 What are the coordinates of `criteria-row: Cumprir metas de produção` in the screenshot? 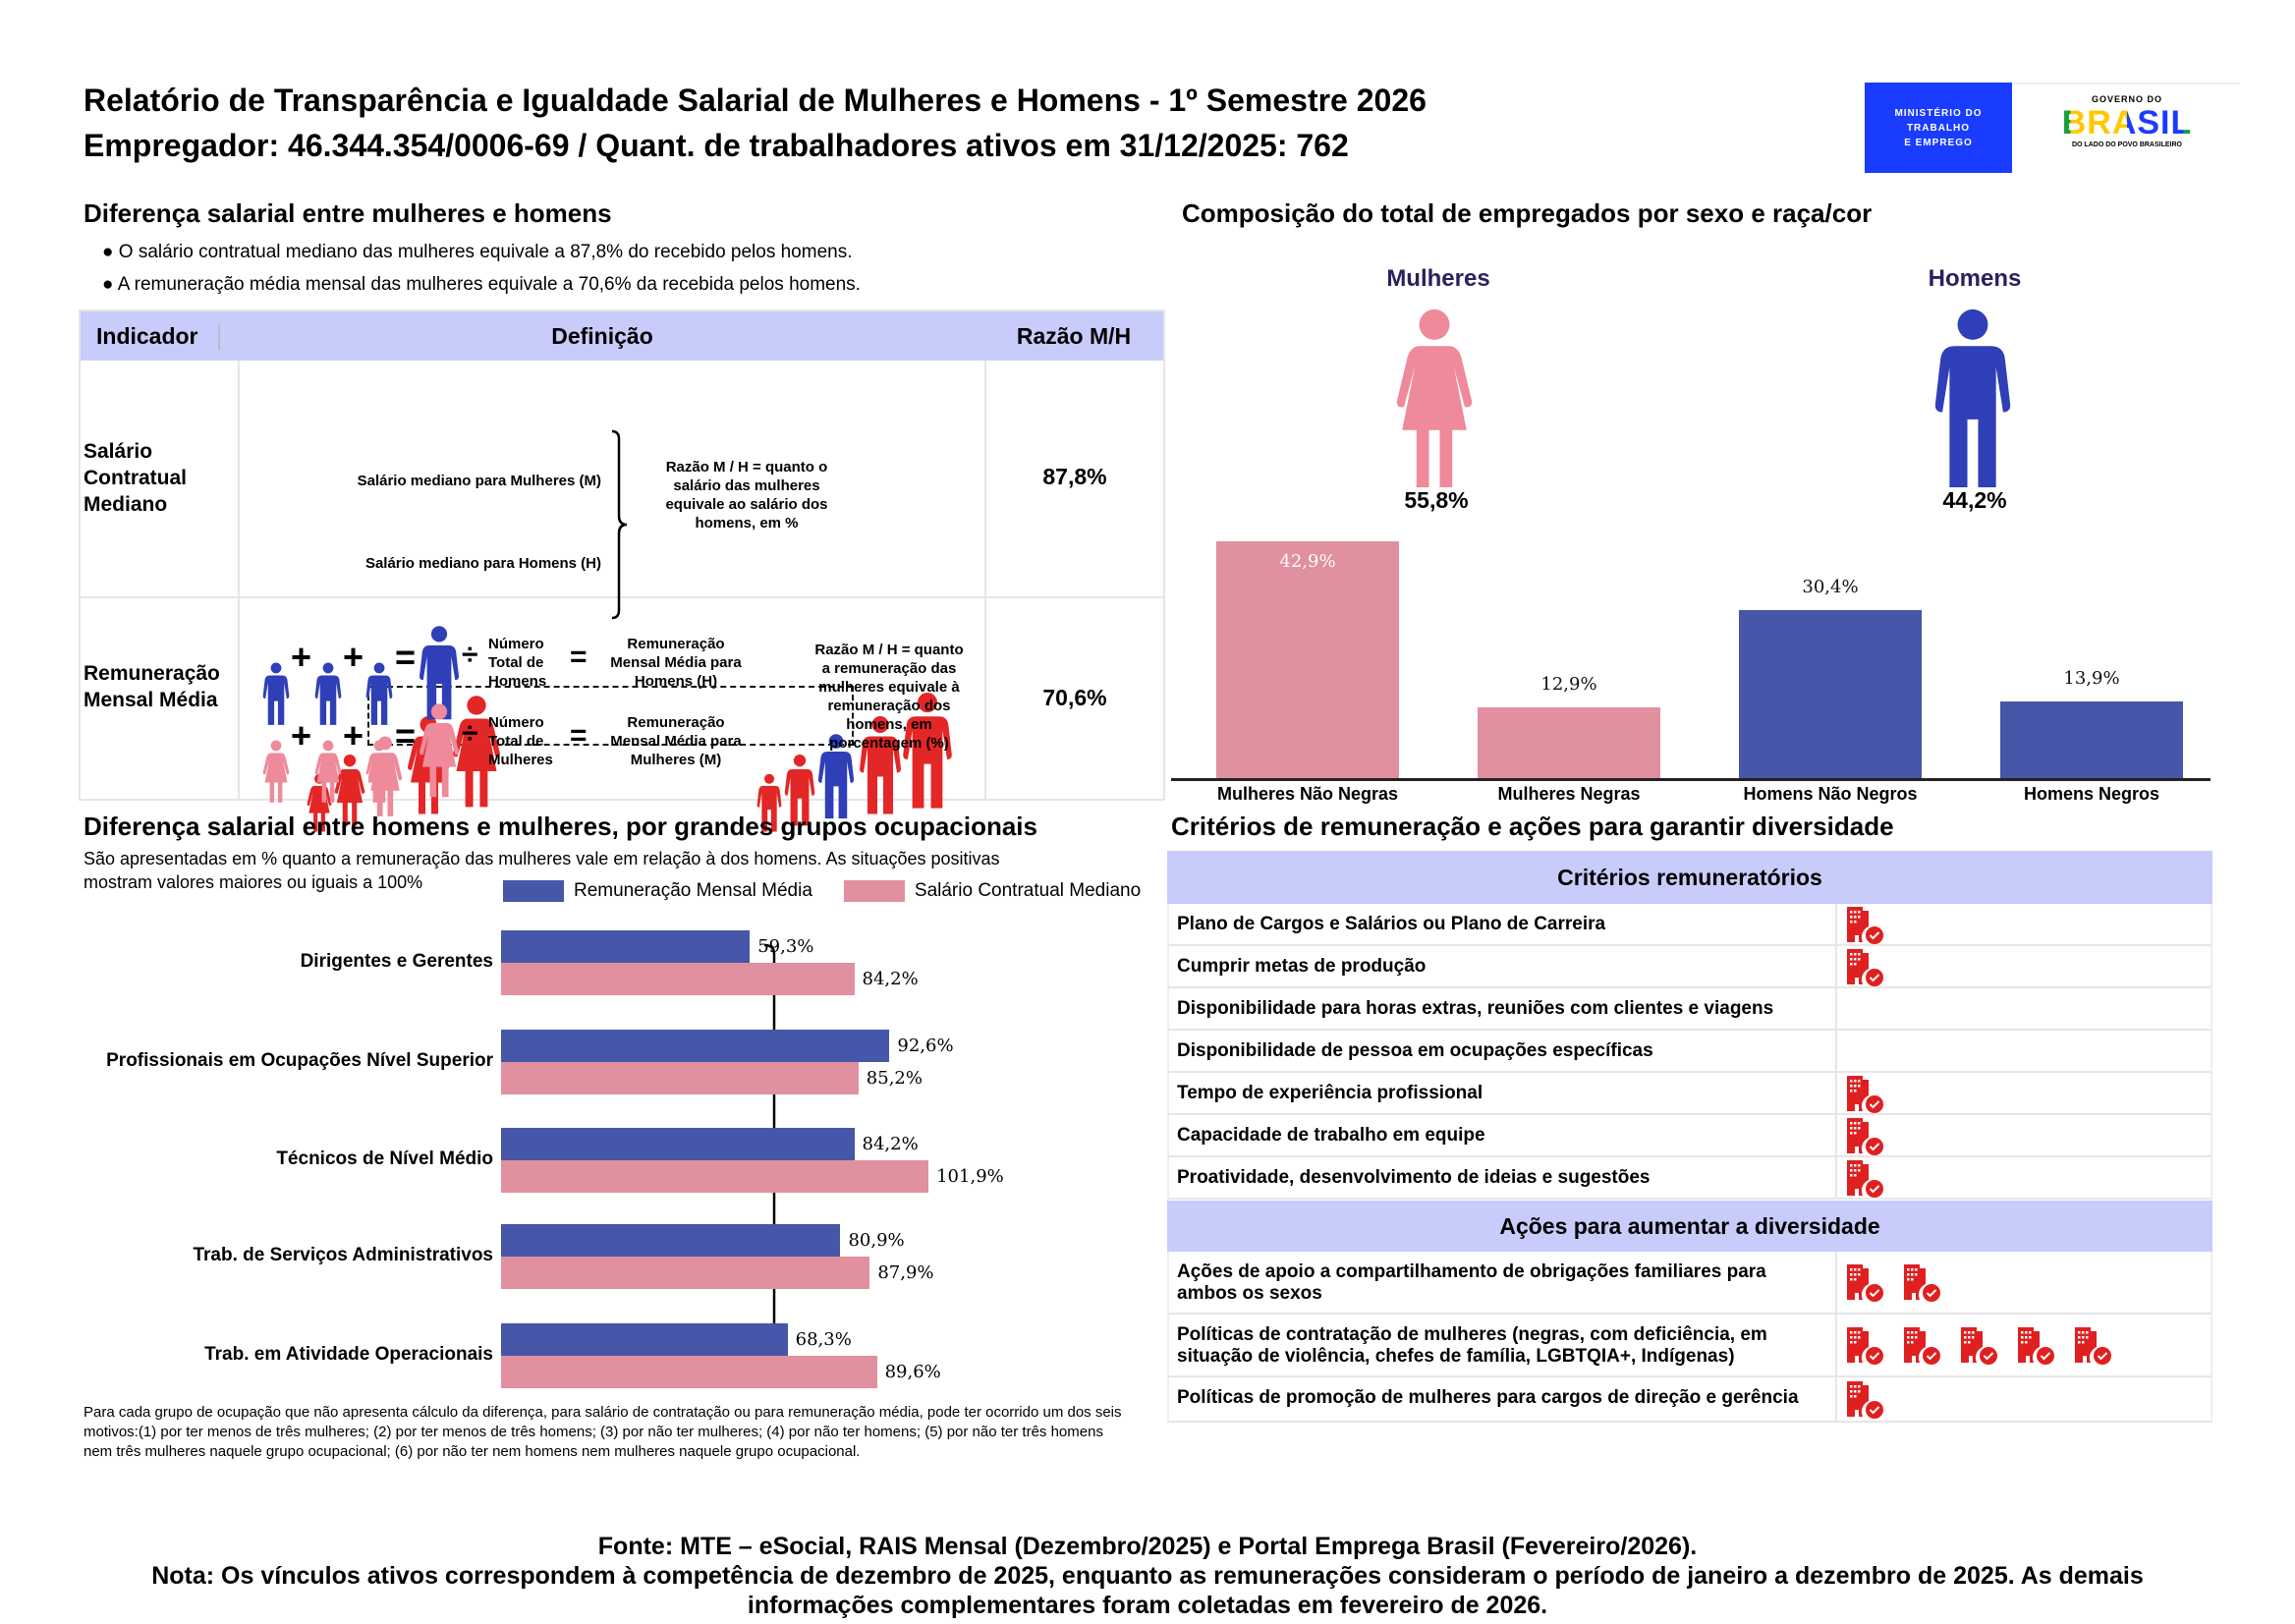 It's located at (1690, 967).